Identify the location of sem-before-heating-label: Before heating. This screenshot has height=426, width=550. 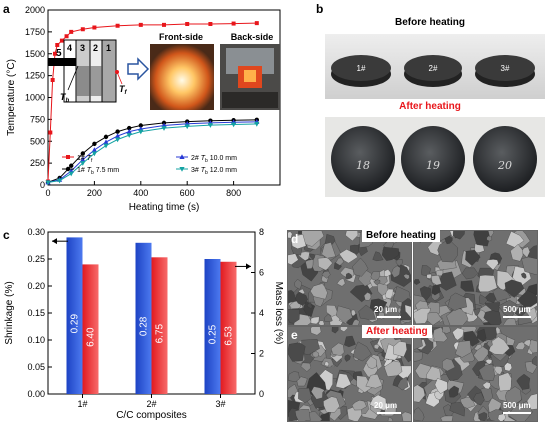
(401, 235).